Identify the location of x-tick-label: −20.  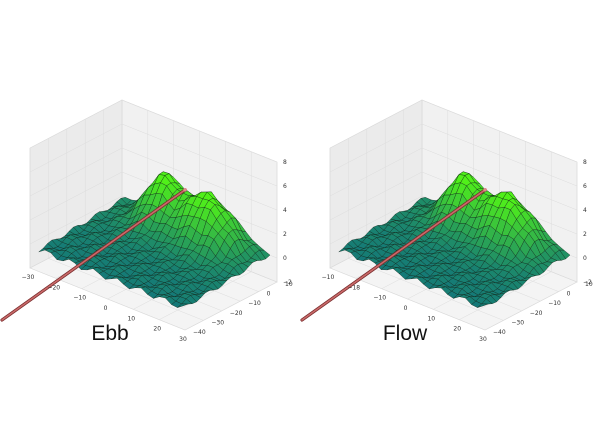
(53, 287).